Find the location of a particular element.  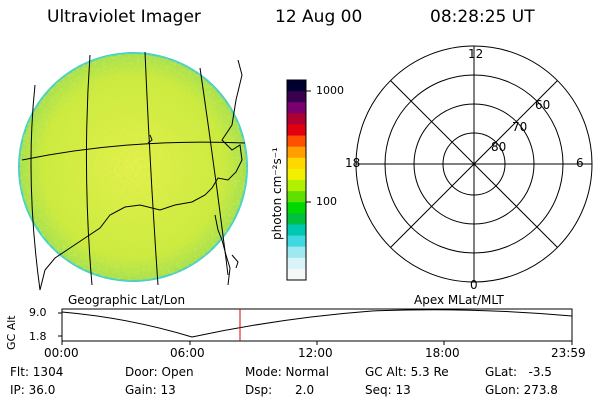

gc-alt-info: GC Alt: 5.3 Re is located at coordinates (407, 372).